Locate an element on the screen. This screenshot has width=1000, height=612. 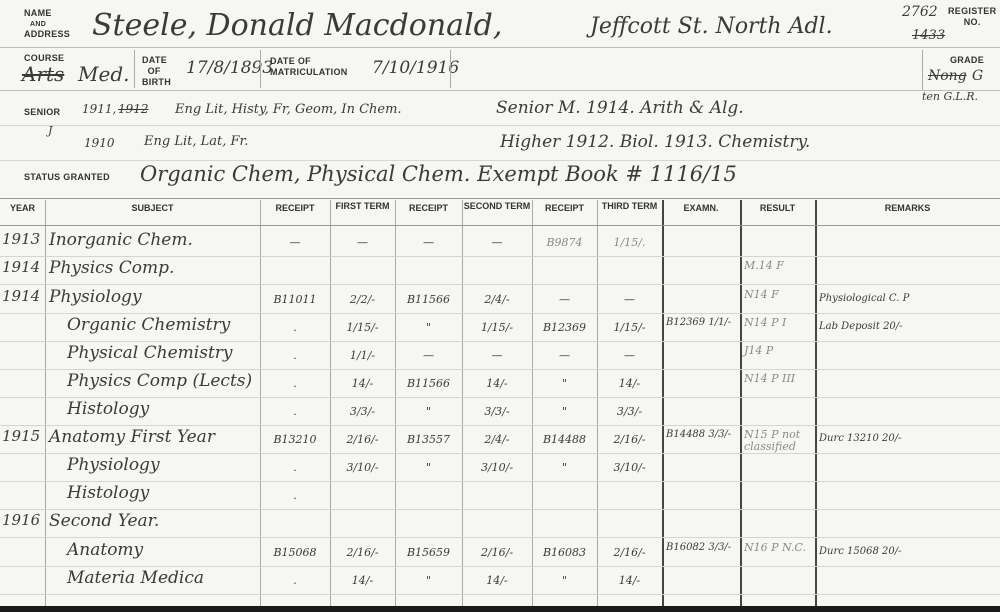
dob-label-2: of is located at coordinates (154, 71).